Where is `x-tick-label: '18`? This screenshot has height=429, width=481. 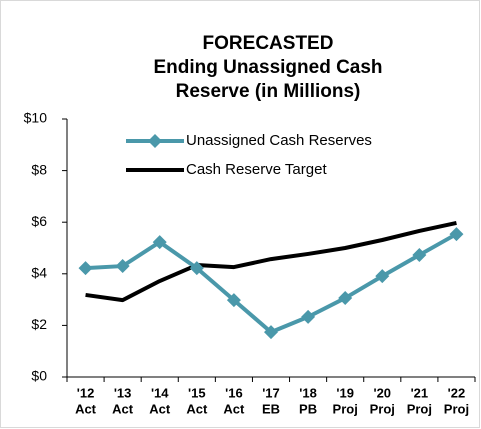
x-tick-label: '18 is located at coordinates (308, 392).